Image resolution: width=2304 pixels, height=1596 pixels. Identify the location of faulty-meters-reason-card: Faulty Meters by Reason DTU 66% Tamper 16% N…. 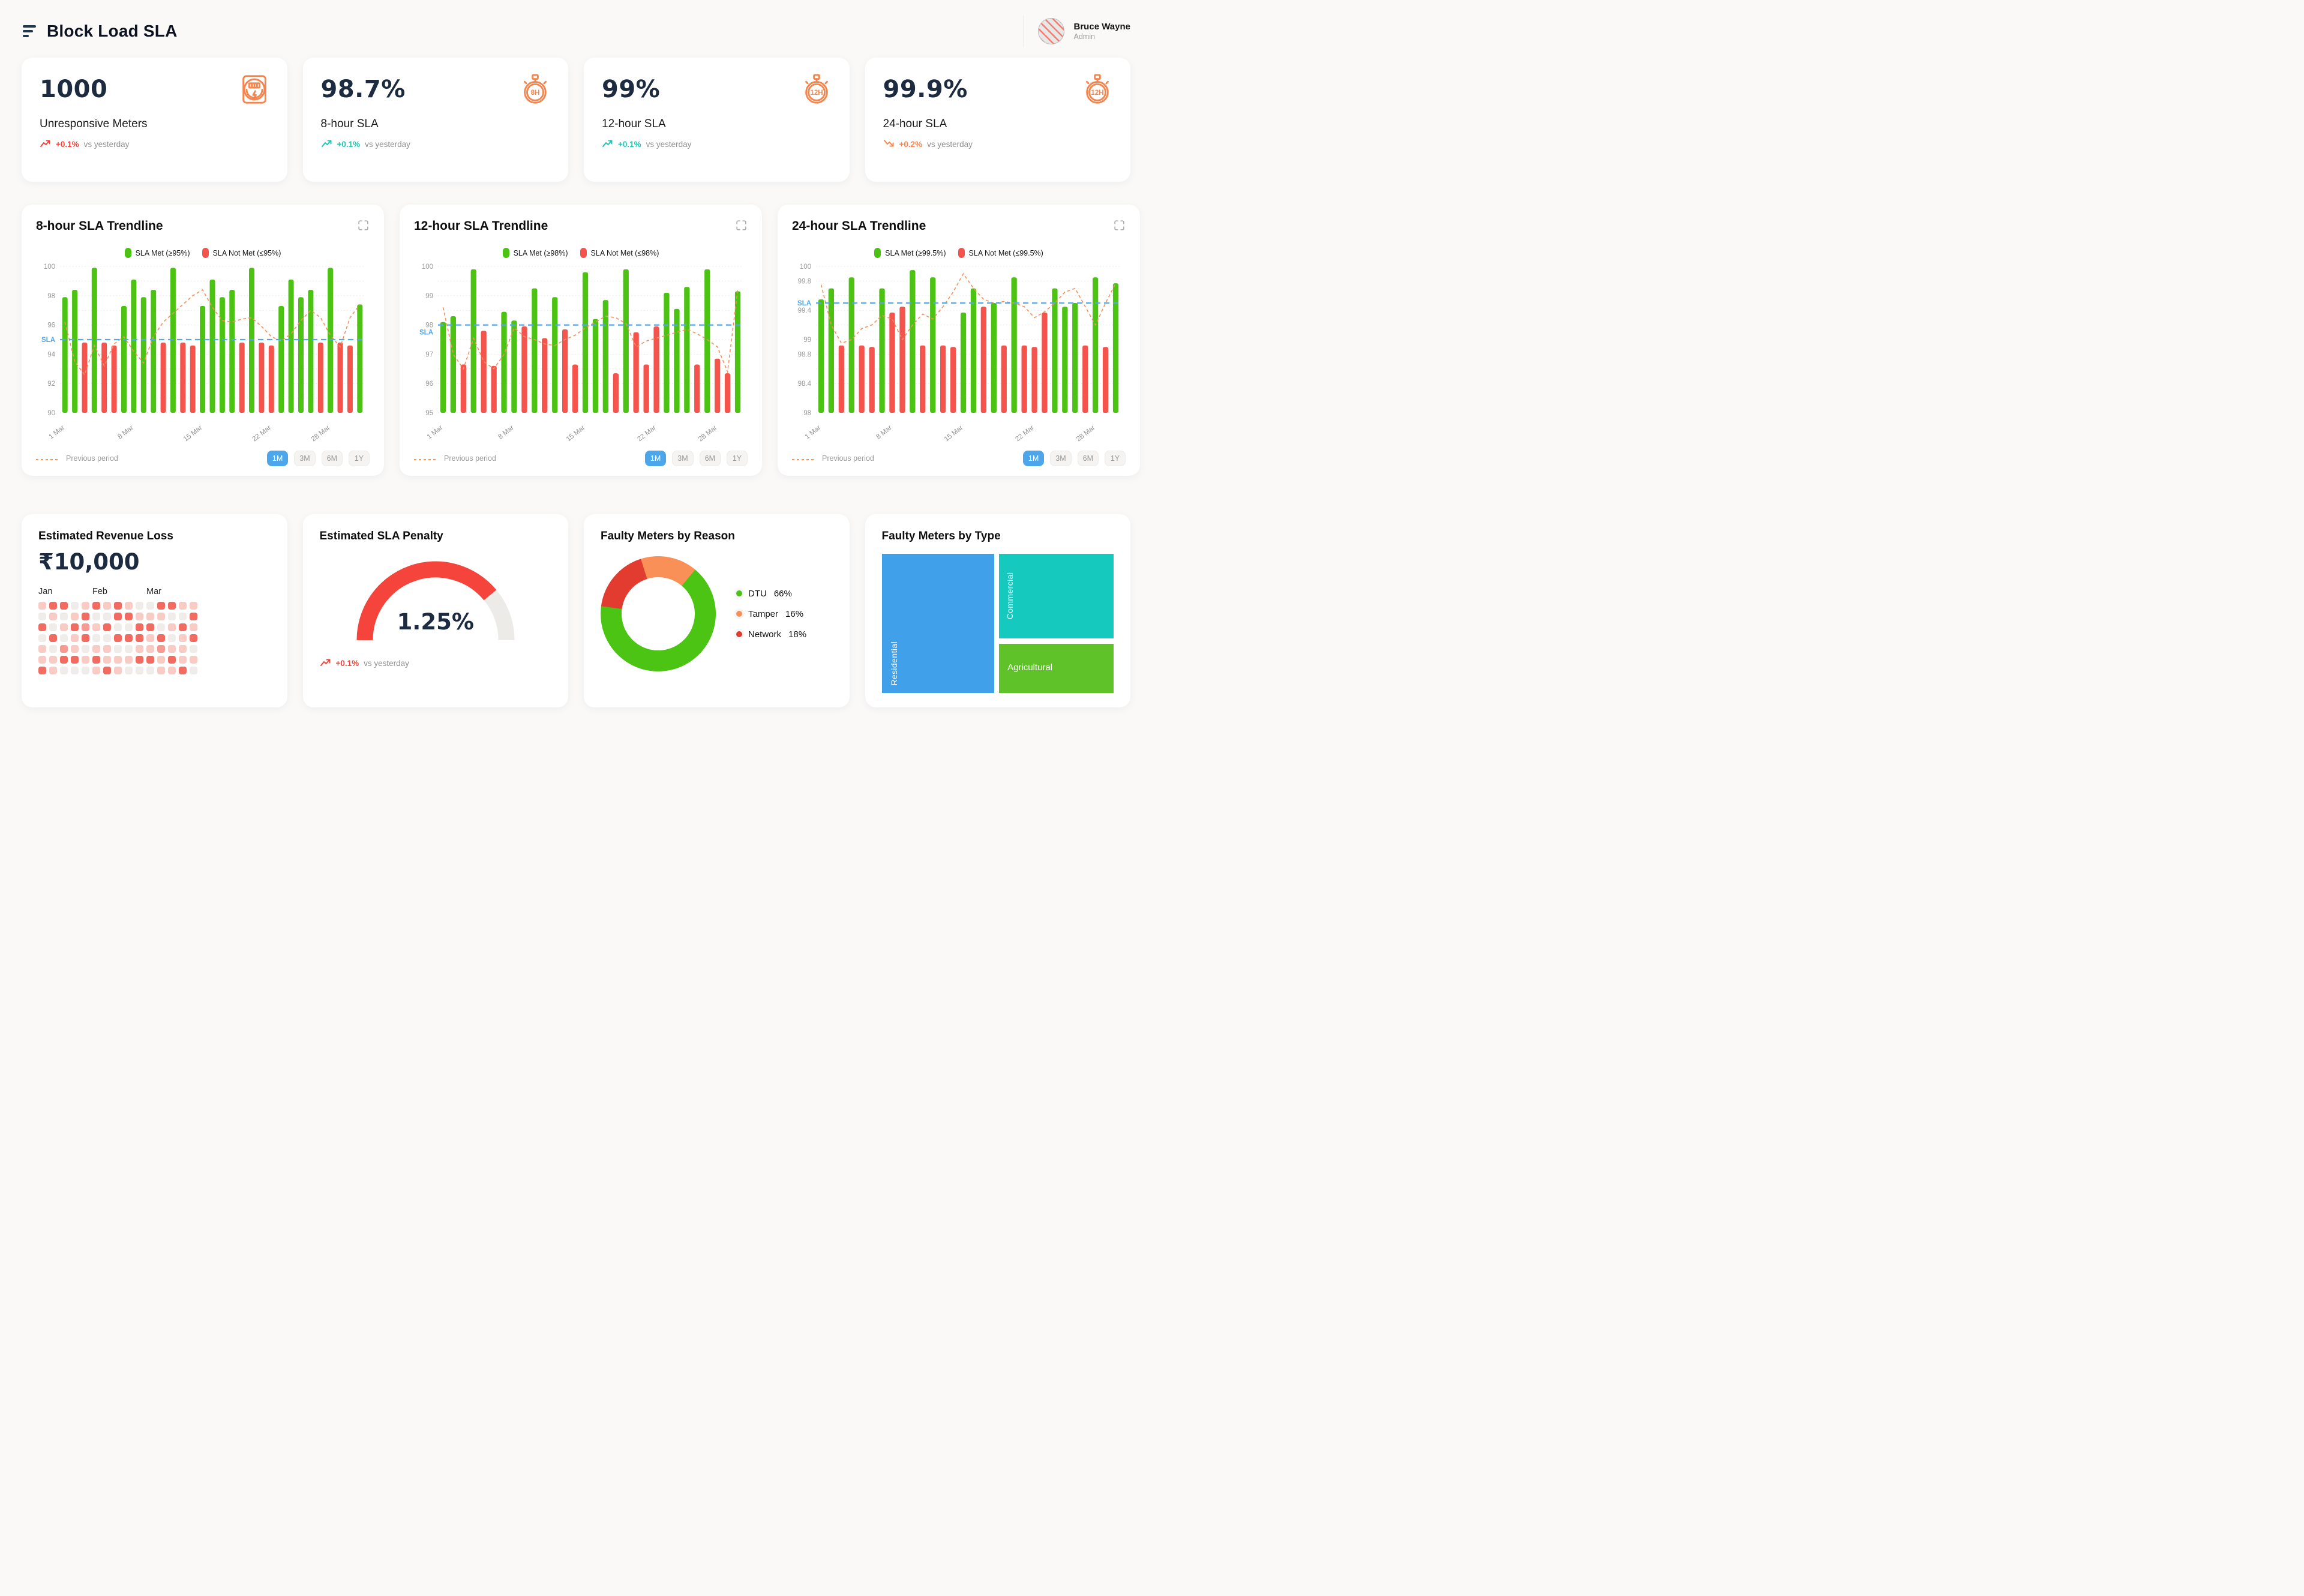
(717, 610).